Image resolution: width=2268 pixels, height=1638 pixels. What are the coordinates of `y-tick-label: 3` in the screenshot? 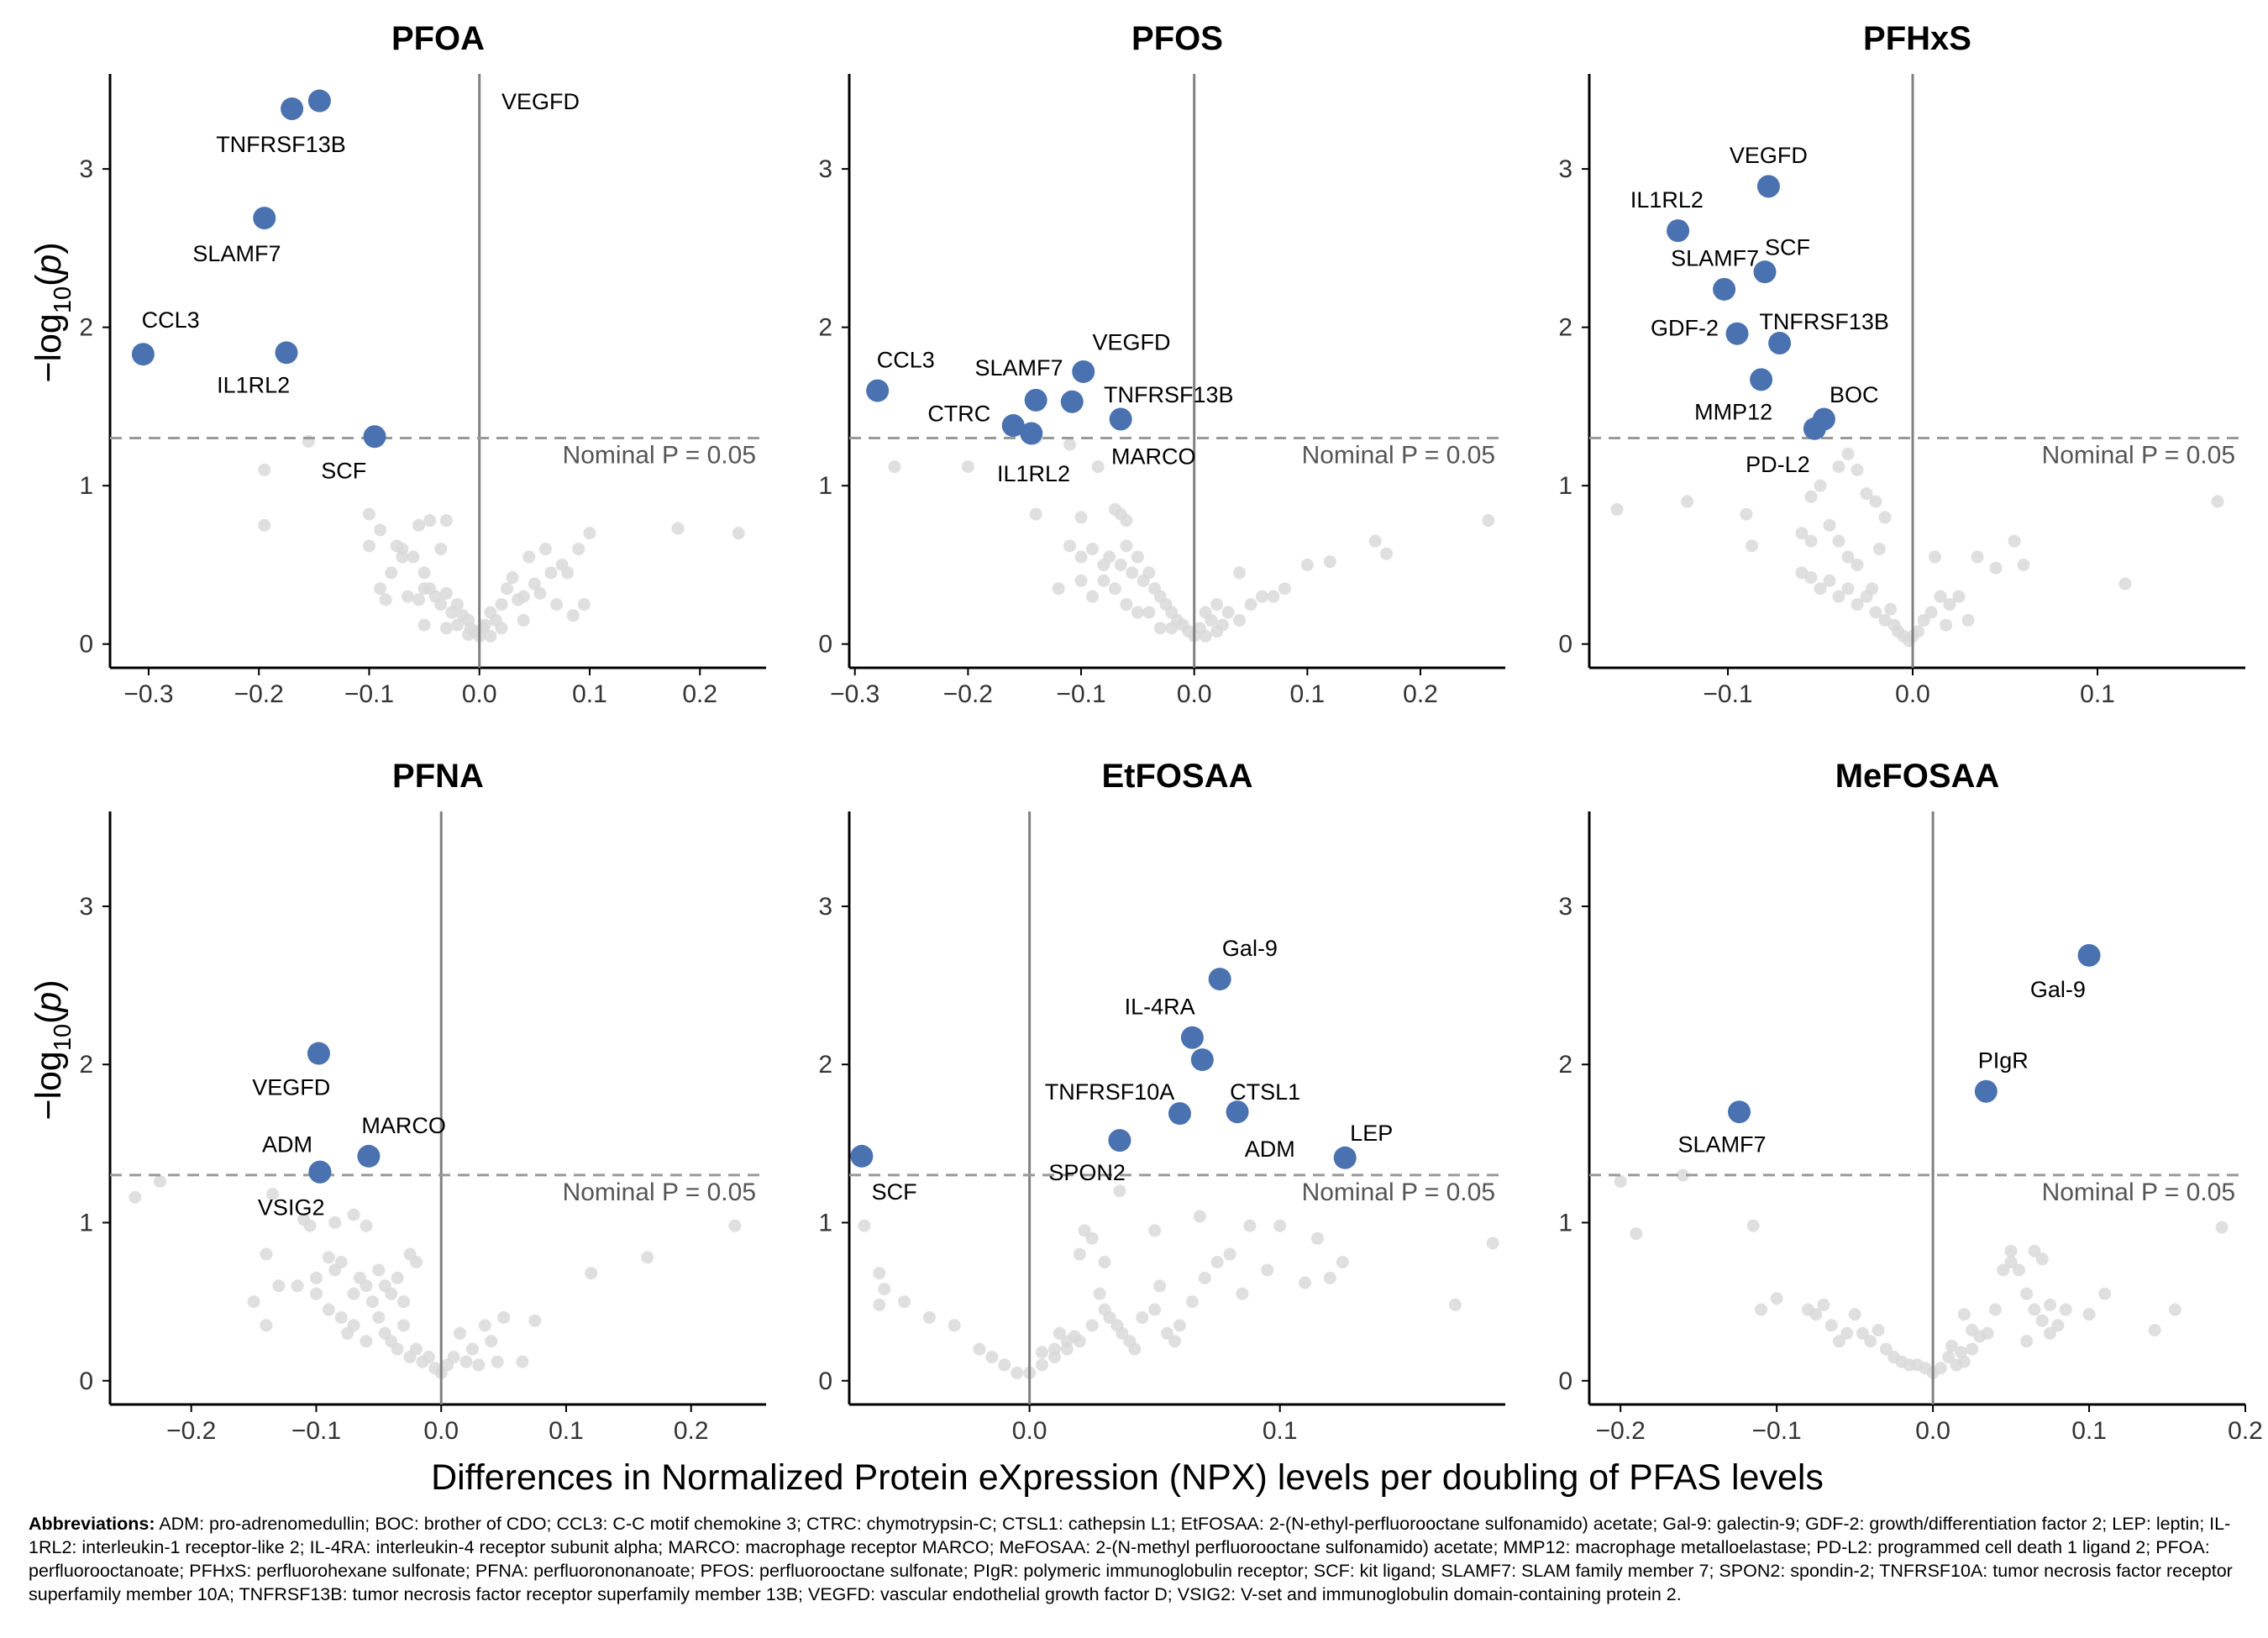 It's located at (825, 169).